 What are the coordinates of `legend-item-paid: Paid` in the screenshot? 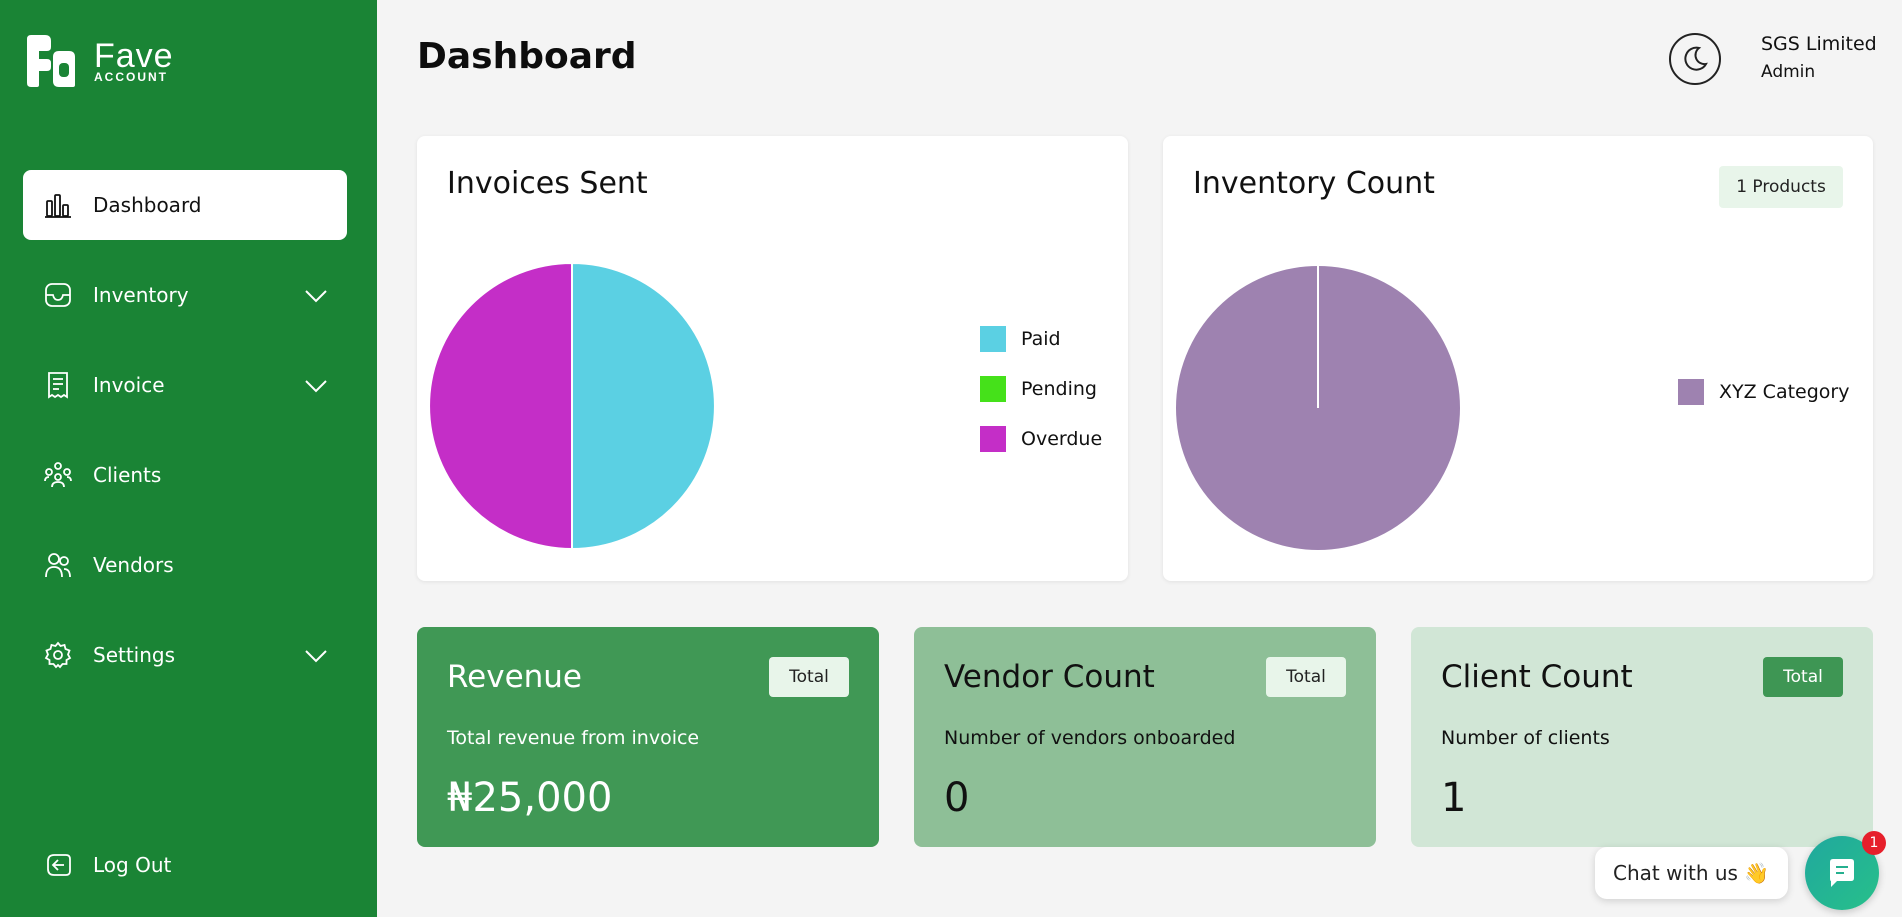 It's located at (1020, 339).